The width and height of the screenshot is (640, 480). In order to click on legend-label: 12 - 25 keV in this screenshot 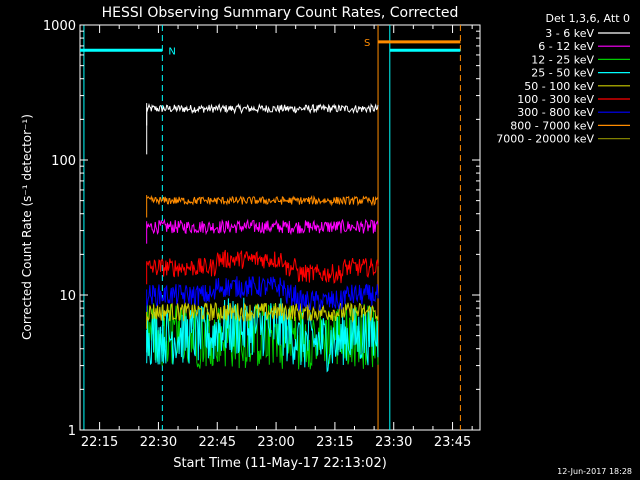, I will do `click(562, 59)`.